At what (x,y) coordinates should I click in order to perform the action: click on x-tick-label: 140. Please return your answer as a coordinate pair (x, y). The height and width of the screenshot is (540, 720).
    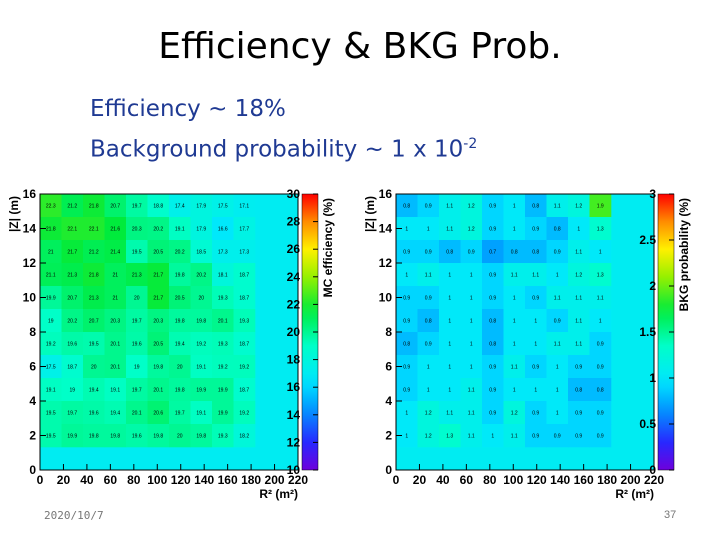
    Looking at the image, I should click on (204, 480).